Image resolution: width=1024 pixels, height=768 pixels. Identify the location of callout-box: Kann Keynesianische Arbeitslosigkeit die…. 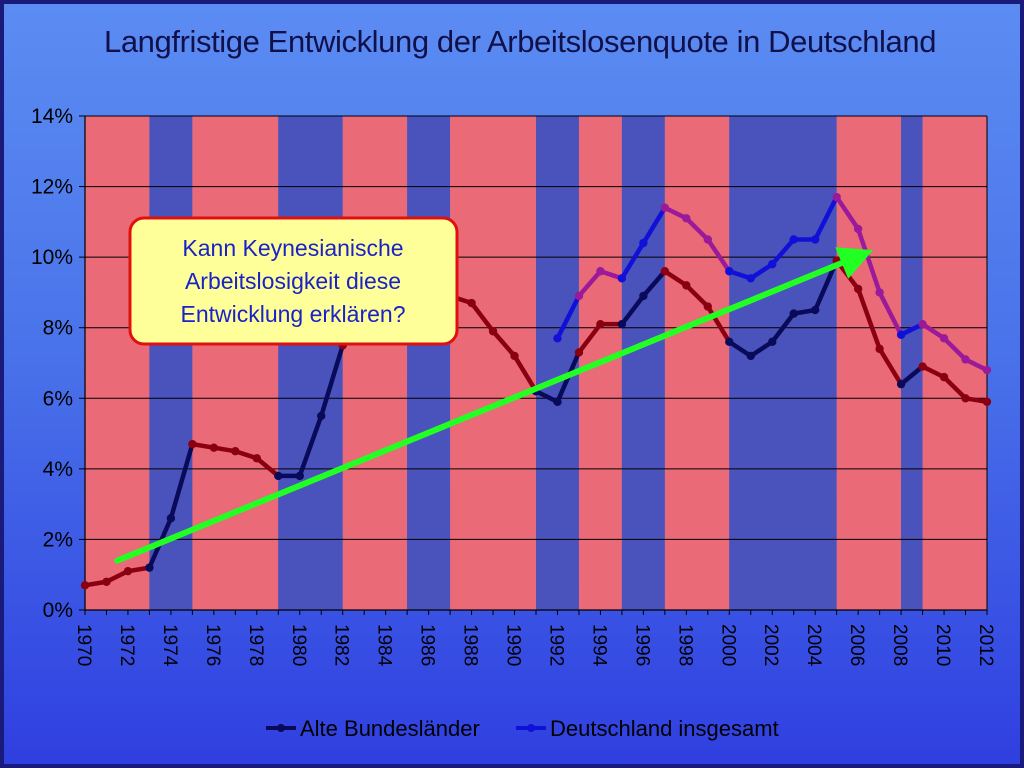
(293, 281).